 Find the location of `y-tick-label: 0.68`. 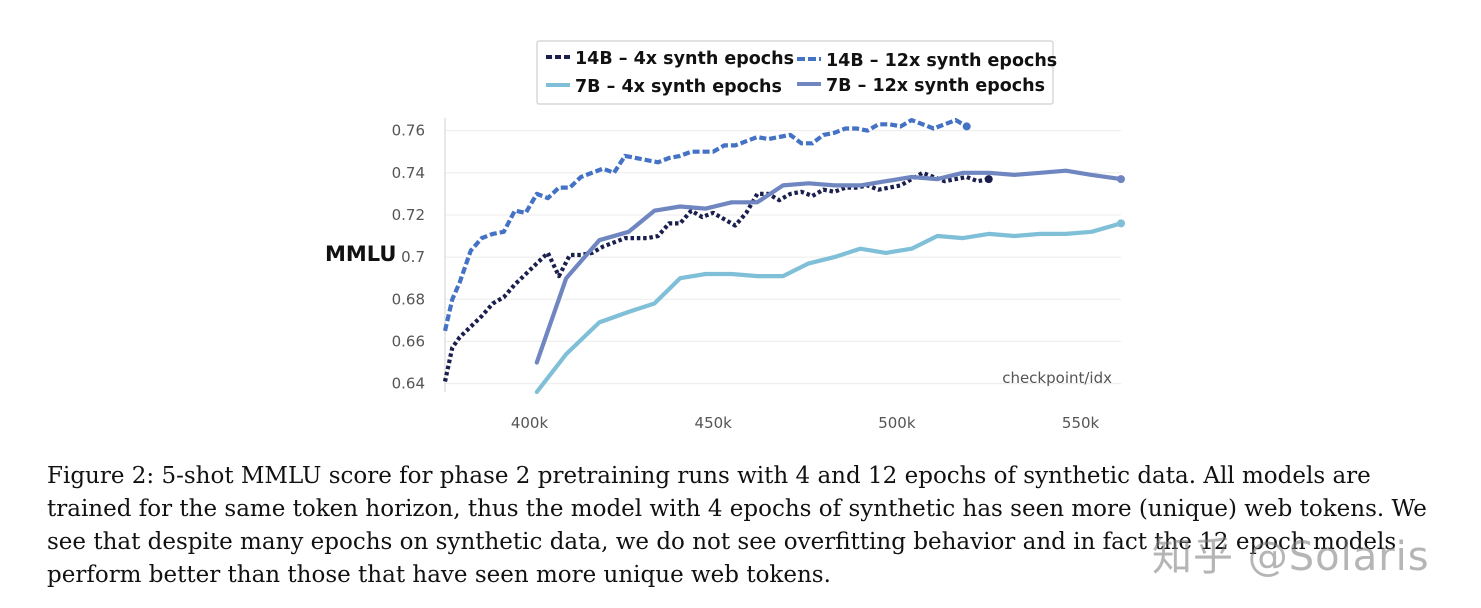

y-tick-label: 0.68 is located at coordinates (408, 299).